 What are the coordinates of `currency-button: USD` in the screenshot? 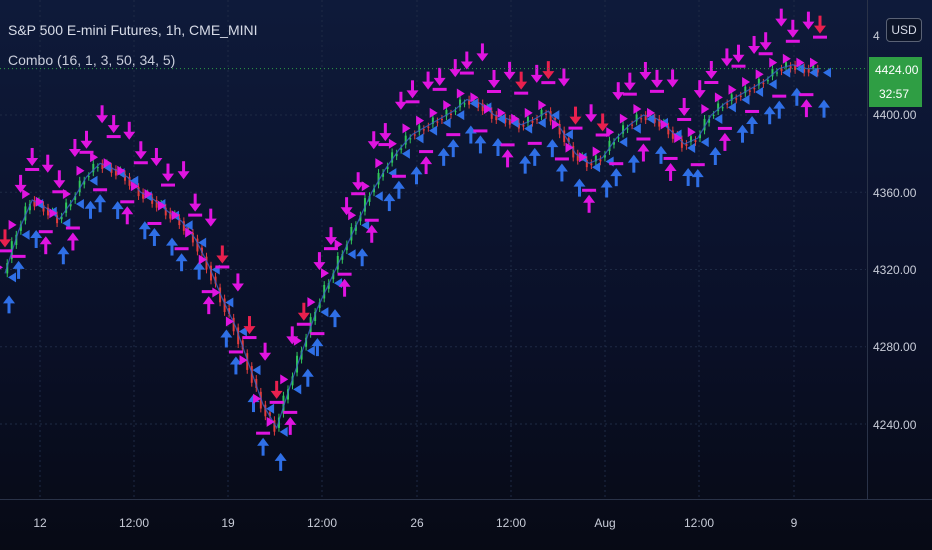 It's located at (904, 30).